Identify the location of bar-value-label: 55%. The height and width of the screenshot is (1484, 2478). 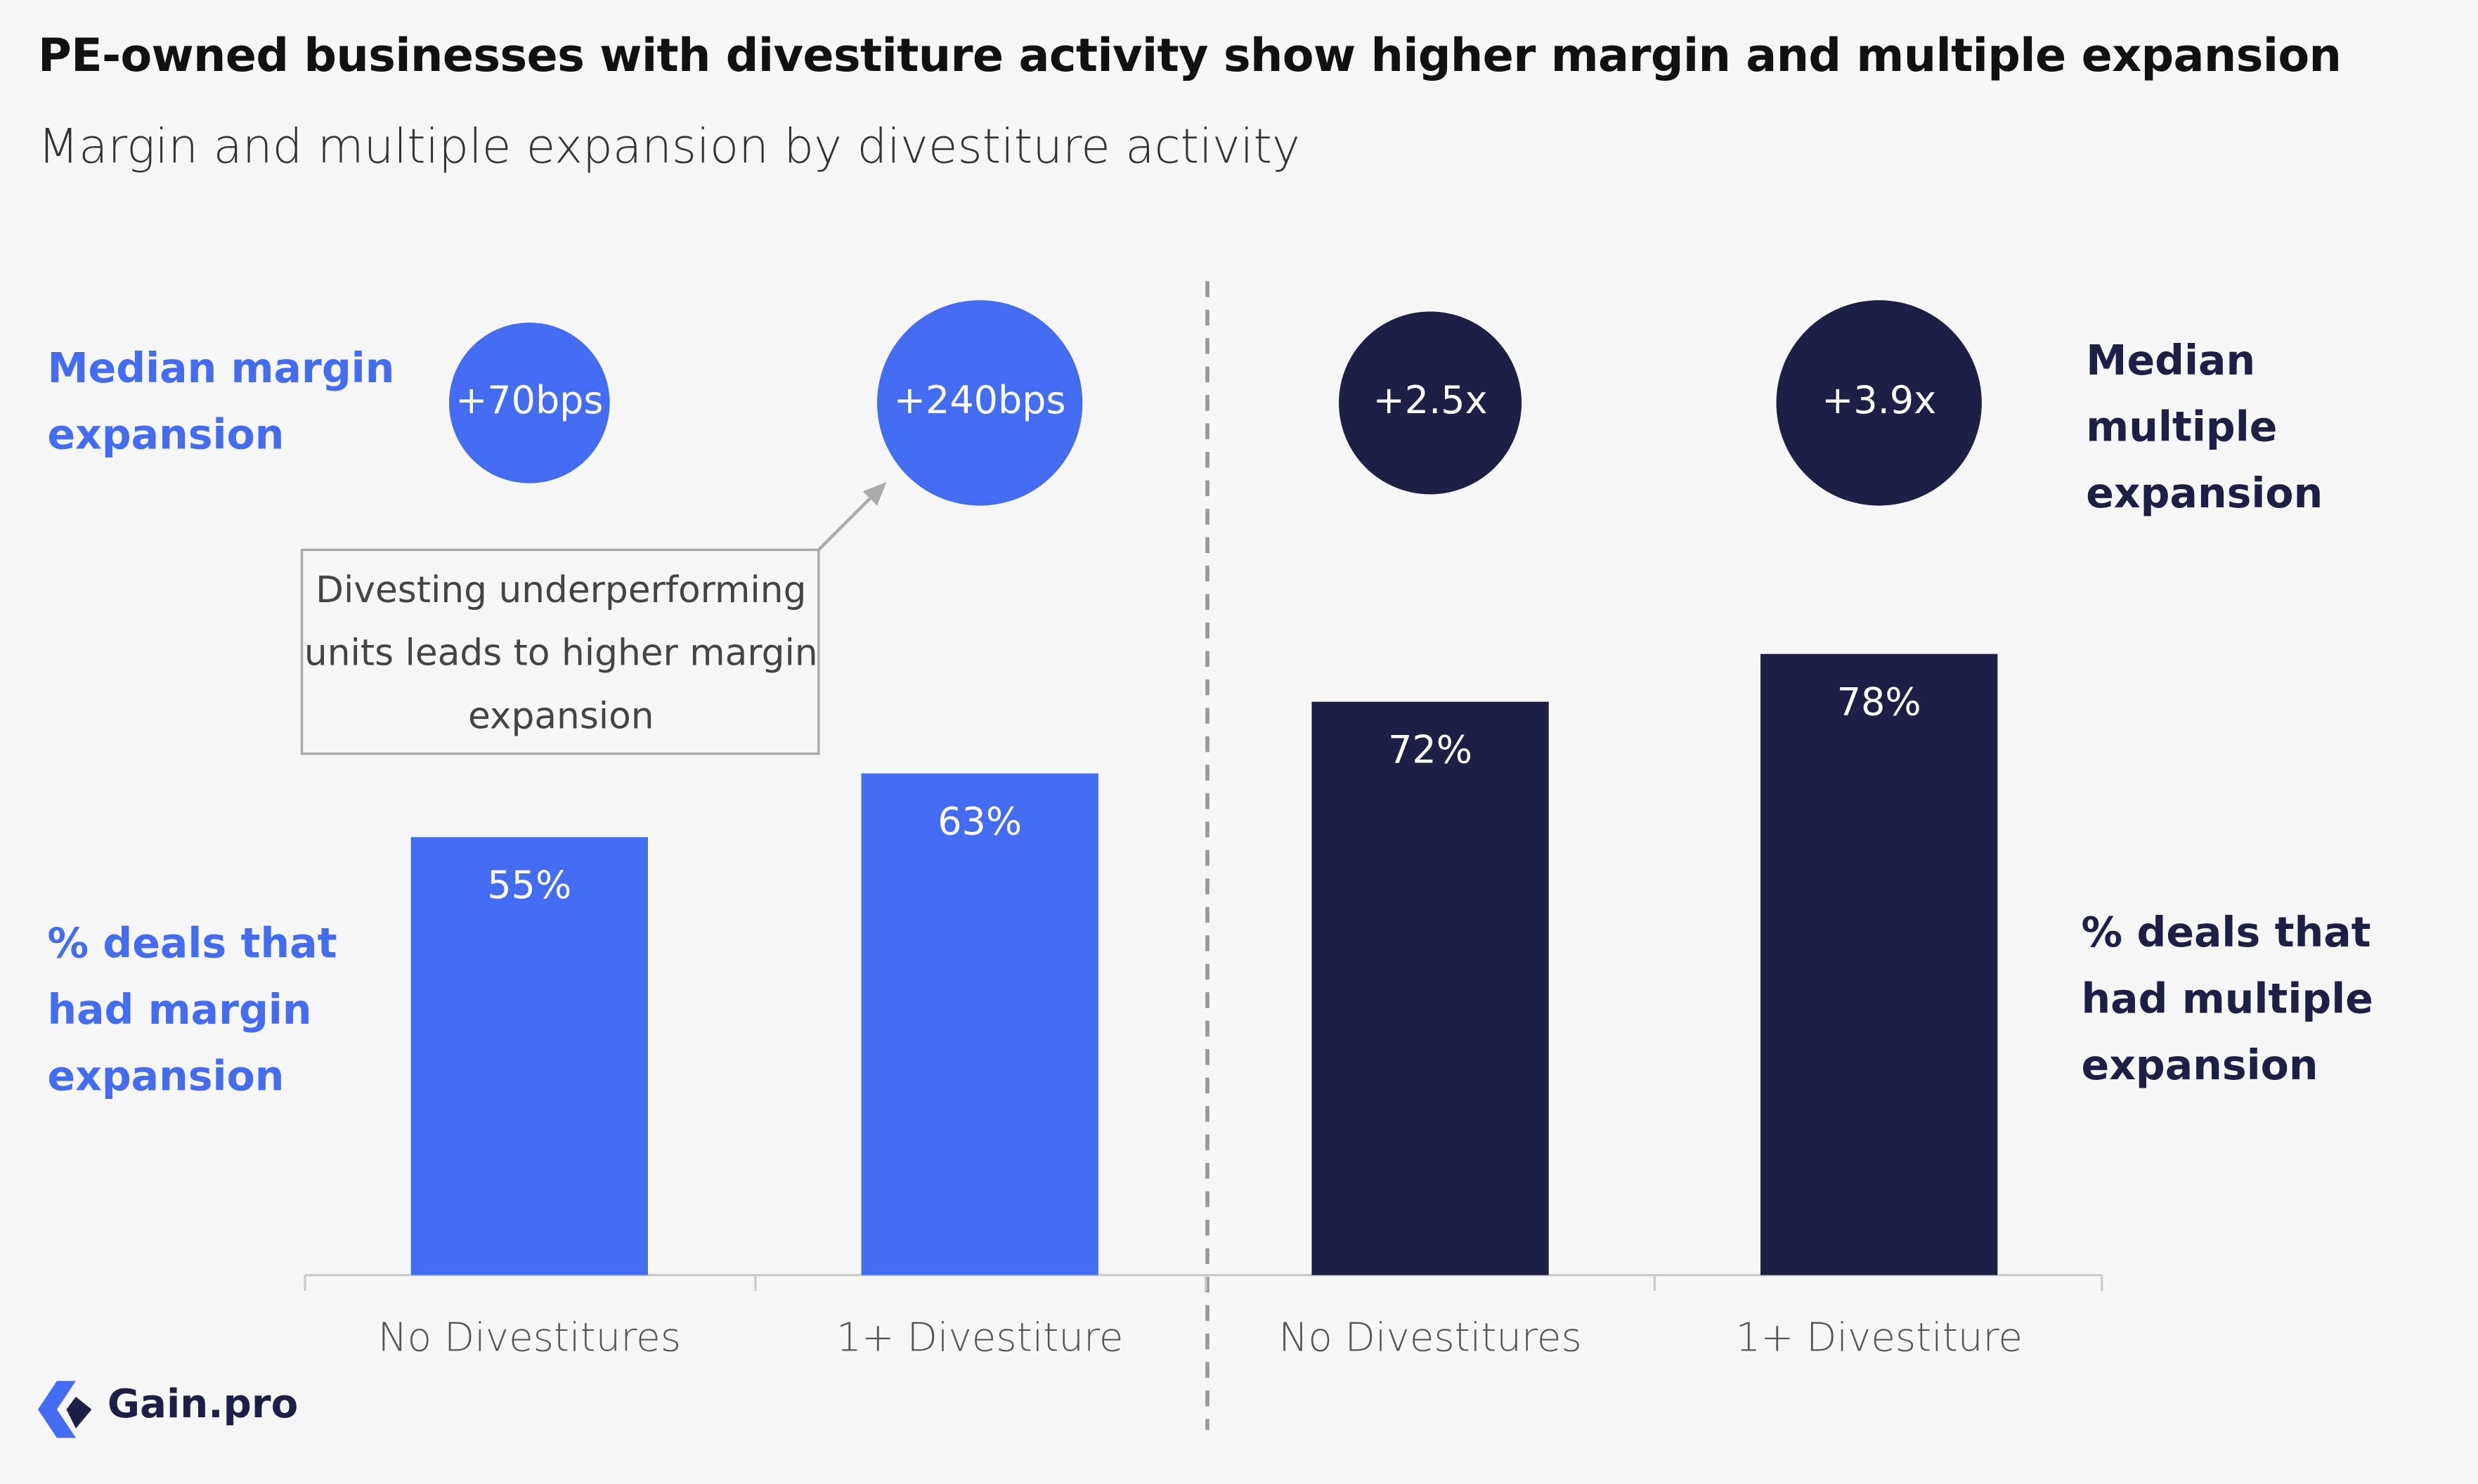
(529, 885).